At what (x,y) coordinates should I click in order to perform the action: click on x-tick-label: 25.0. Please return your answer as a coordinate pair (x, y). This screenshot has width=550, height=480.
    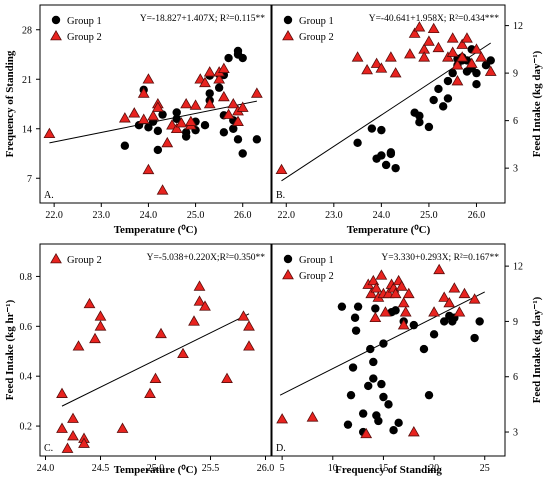
    Looking at the image, I should click on (429, 215).